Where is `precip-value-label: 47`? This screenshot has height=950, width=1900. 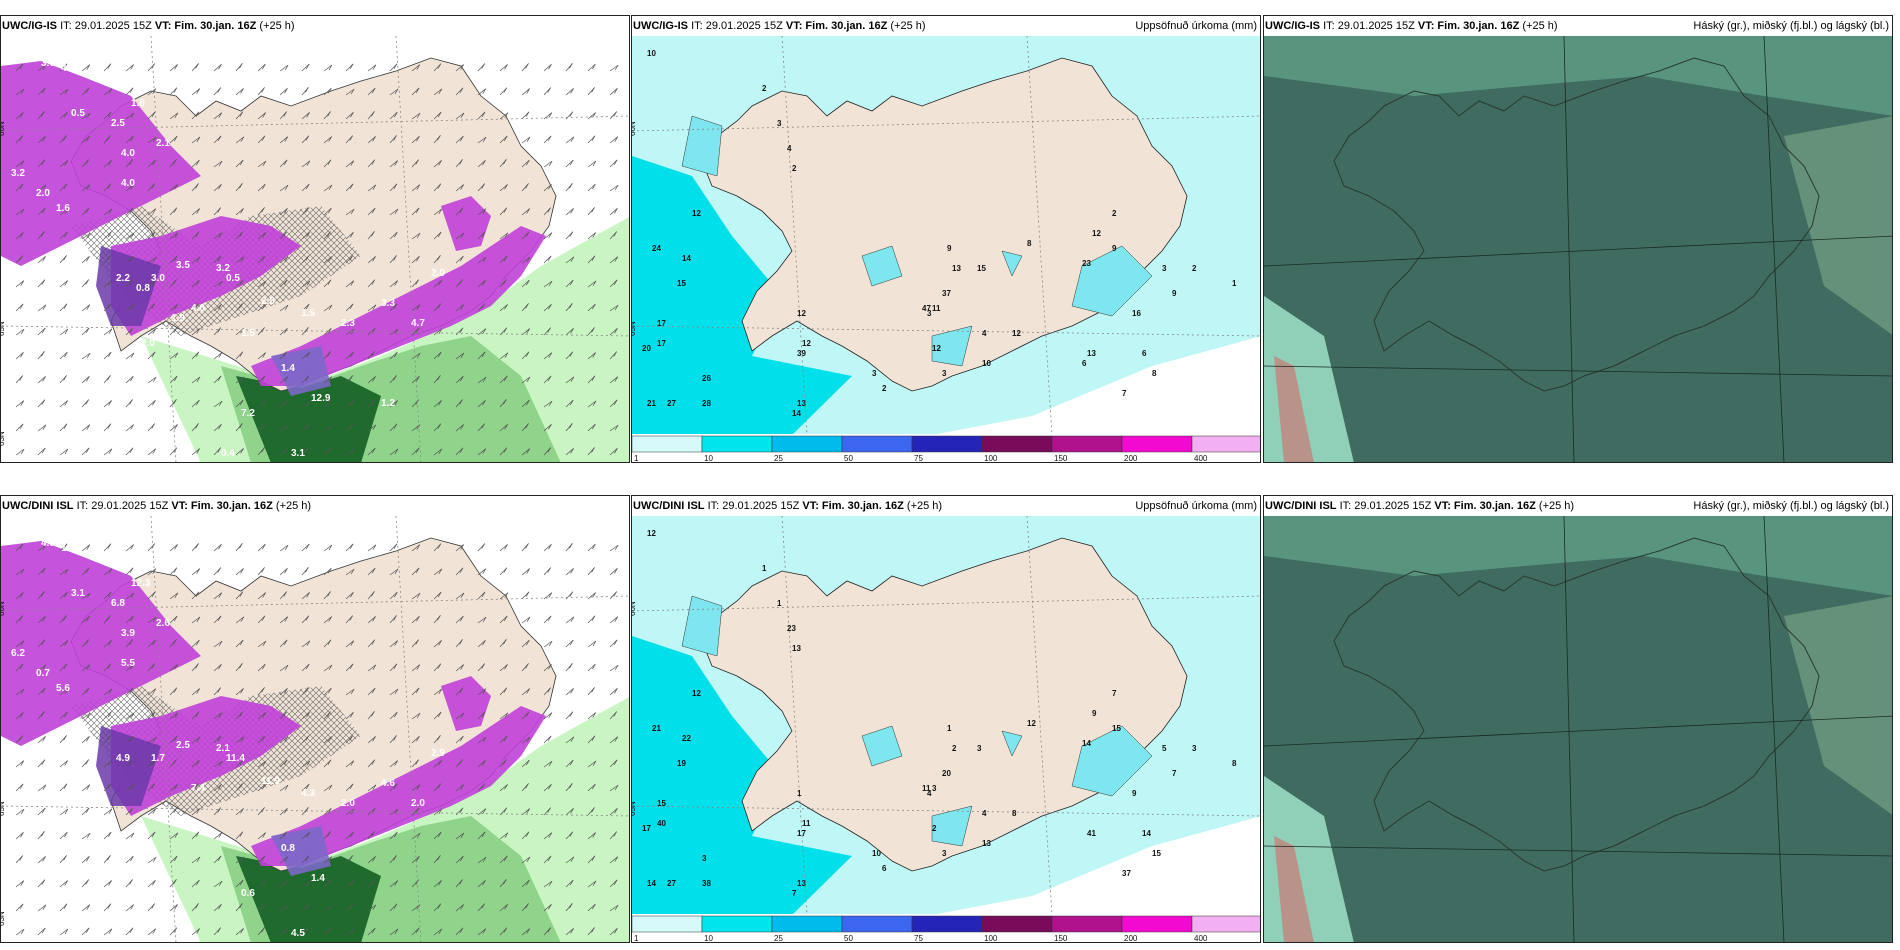
precip-value-label: 47 is located at coordinates (926, 308).